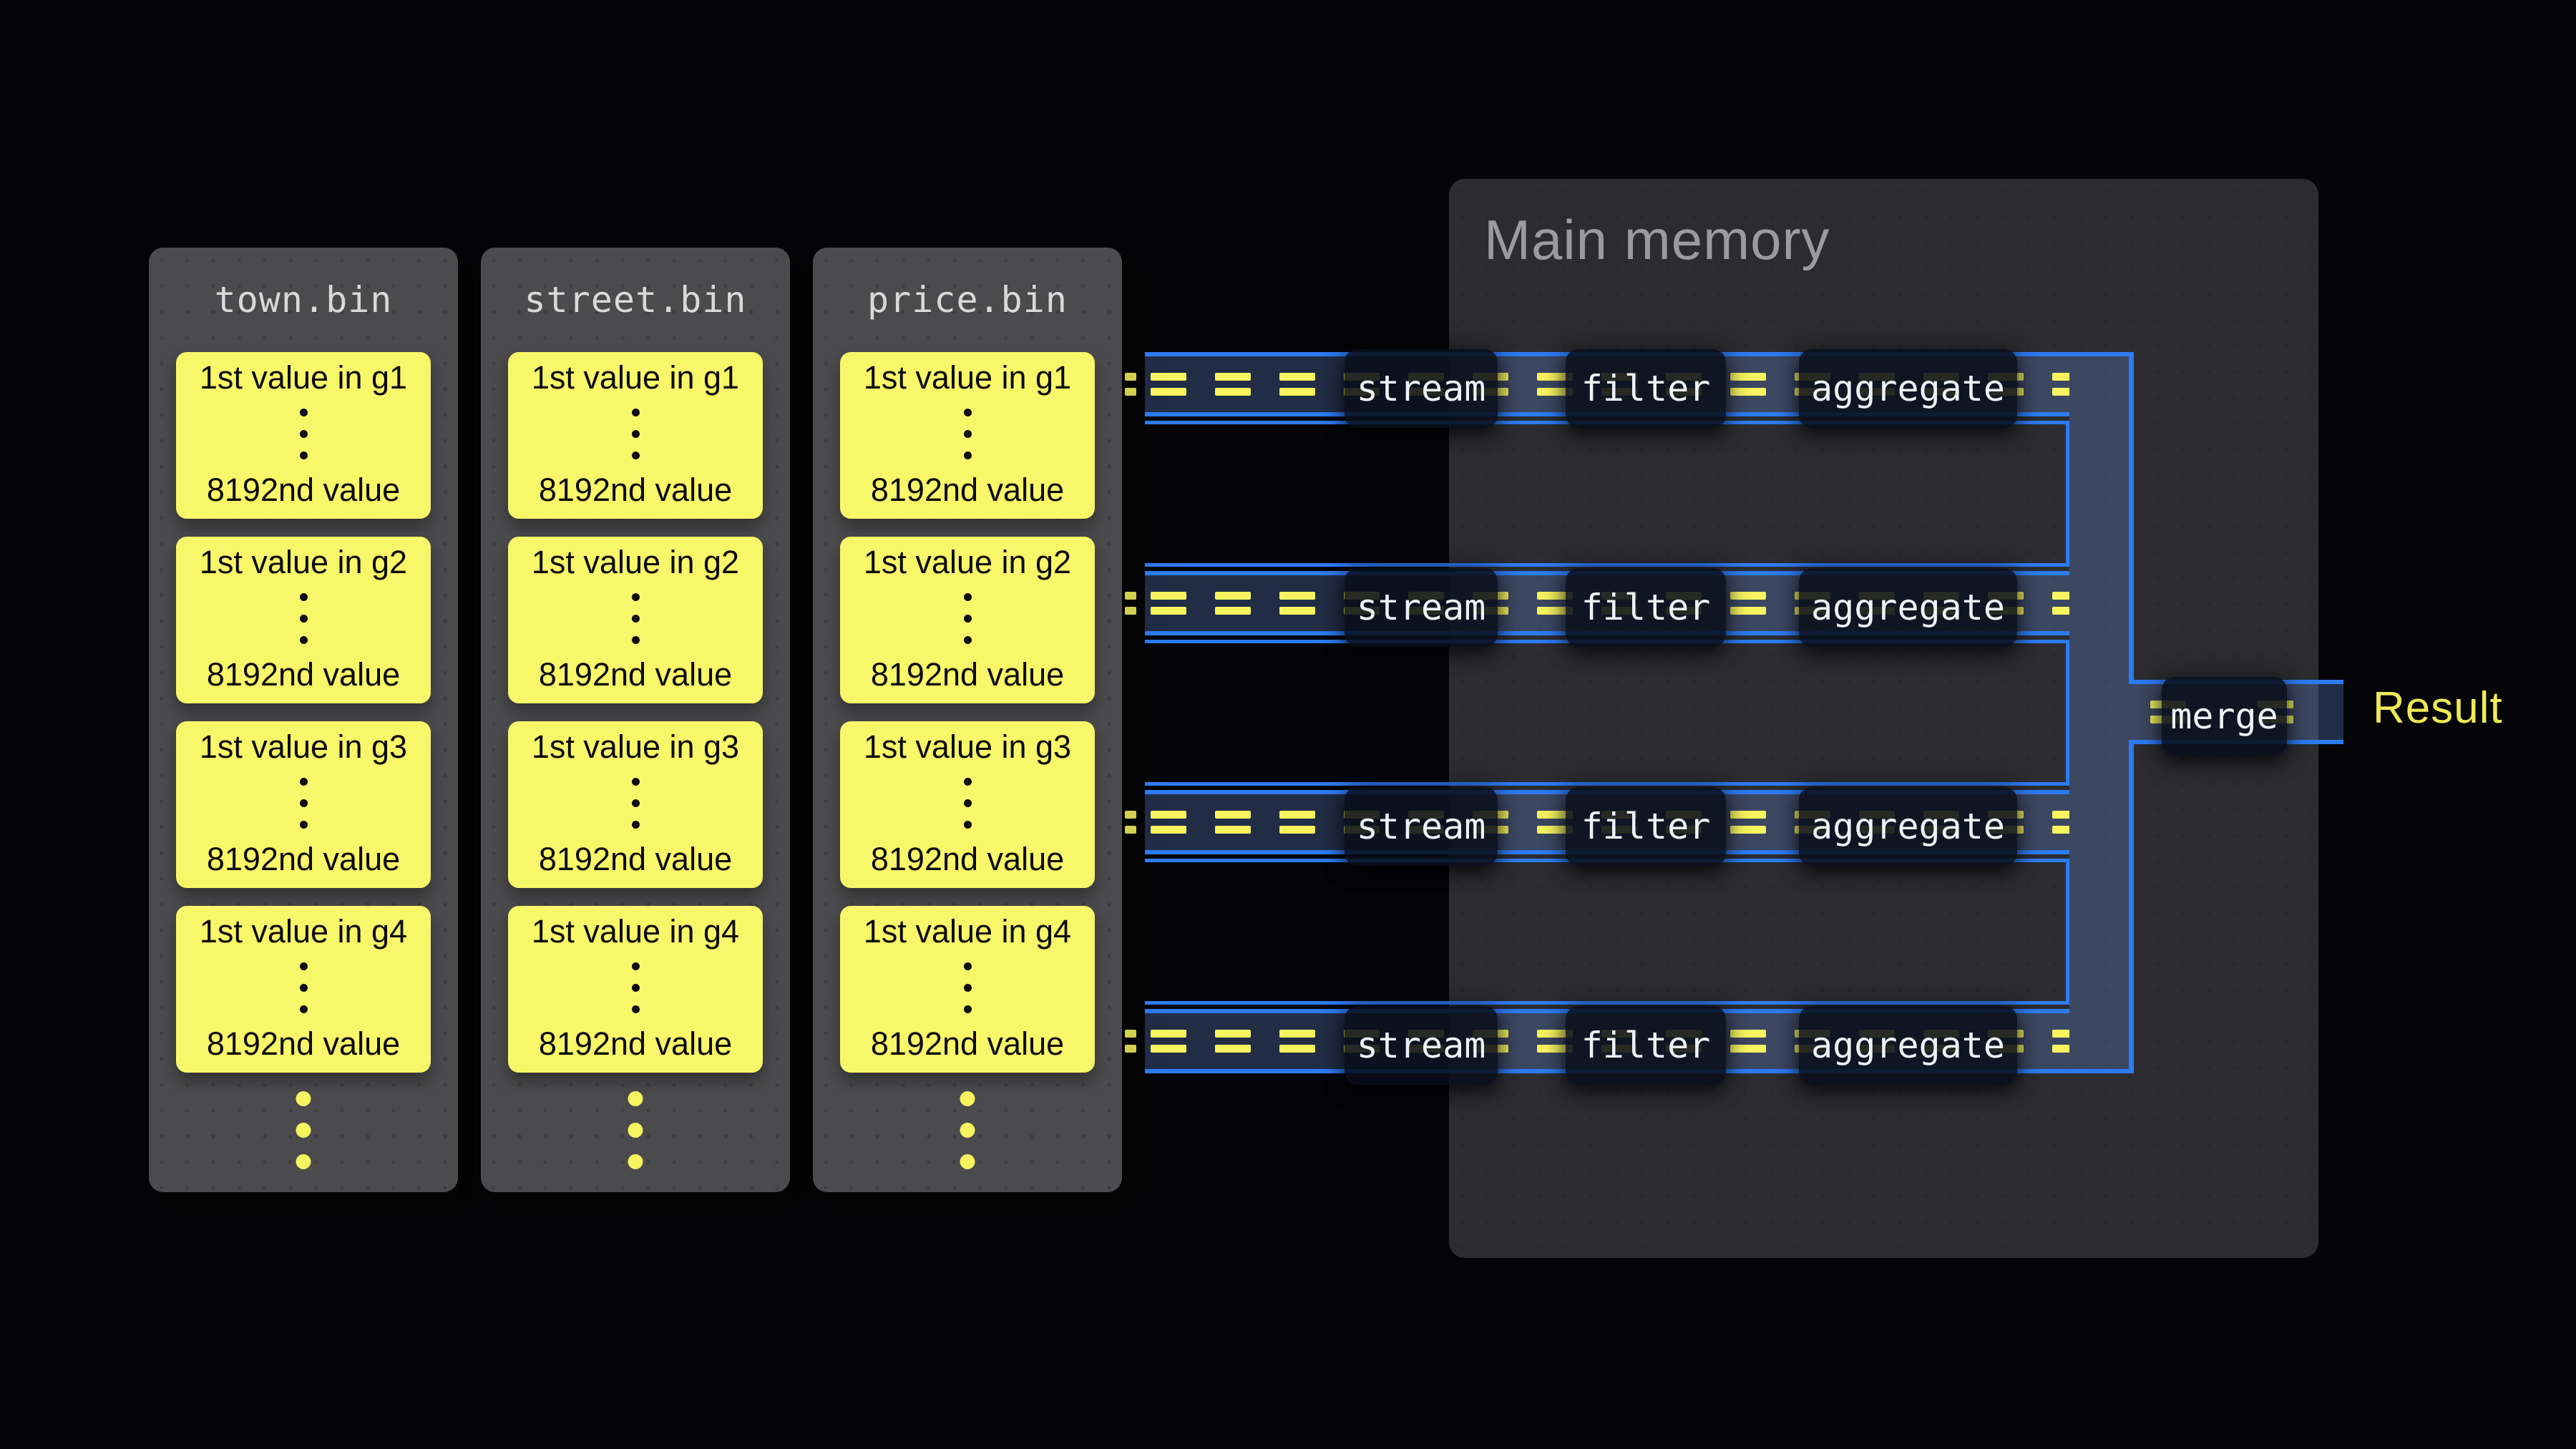 Image resolution: width=2576 pixels, height=1449 pixels. What do you see at coordinates (303, 300) in the screenshot?
I see `file-title: town.bin` at bounding box center [303, 300].